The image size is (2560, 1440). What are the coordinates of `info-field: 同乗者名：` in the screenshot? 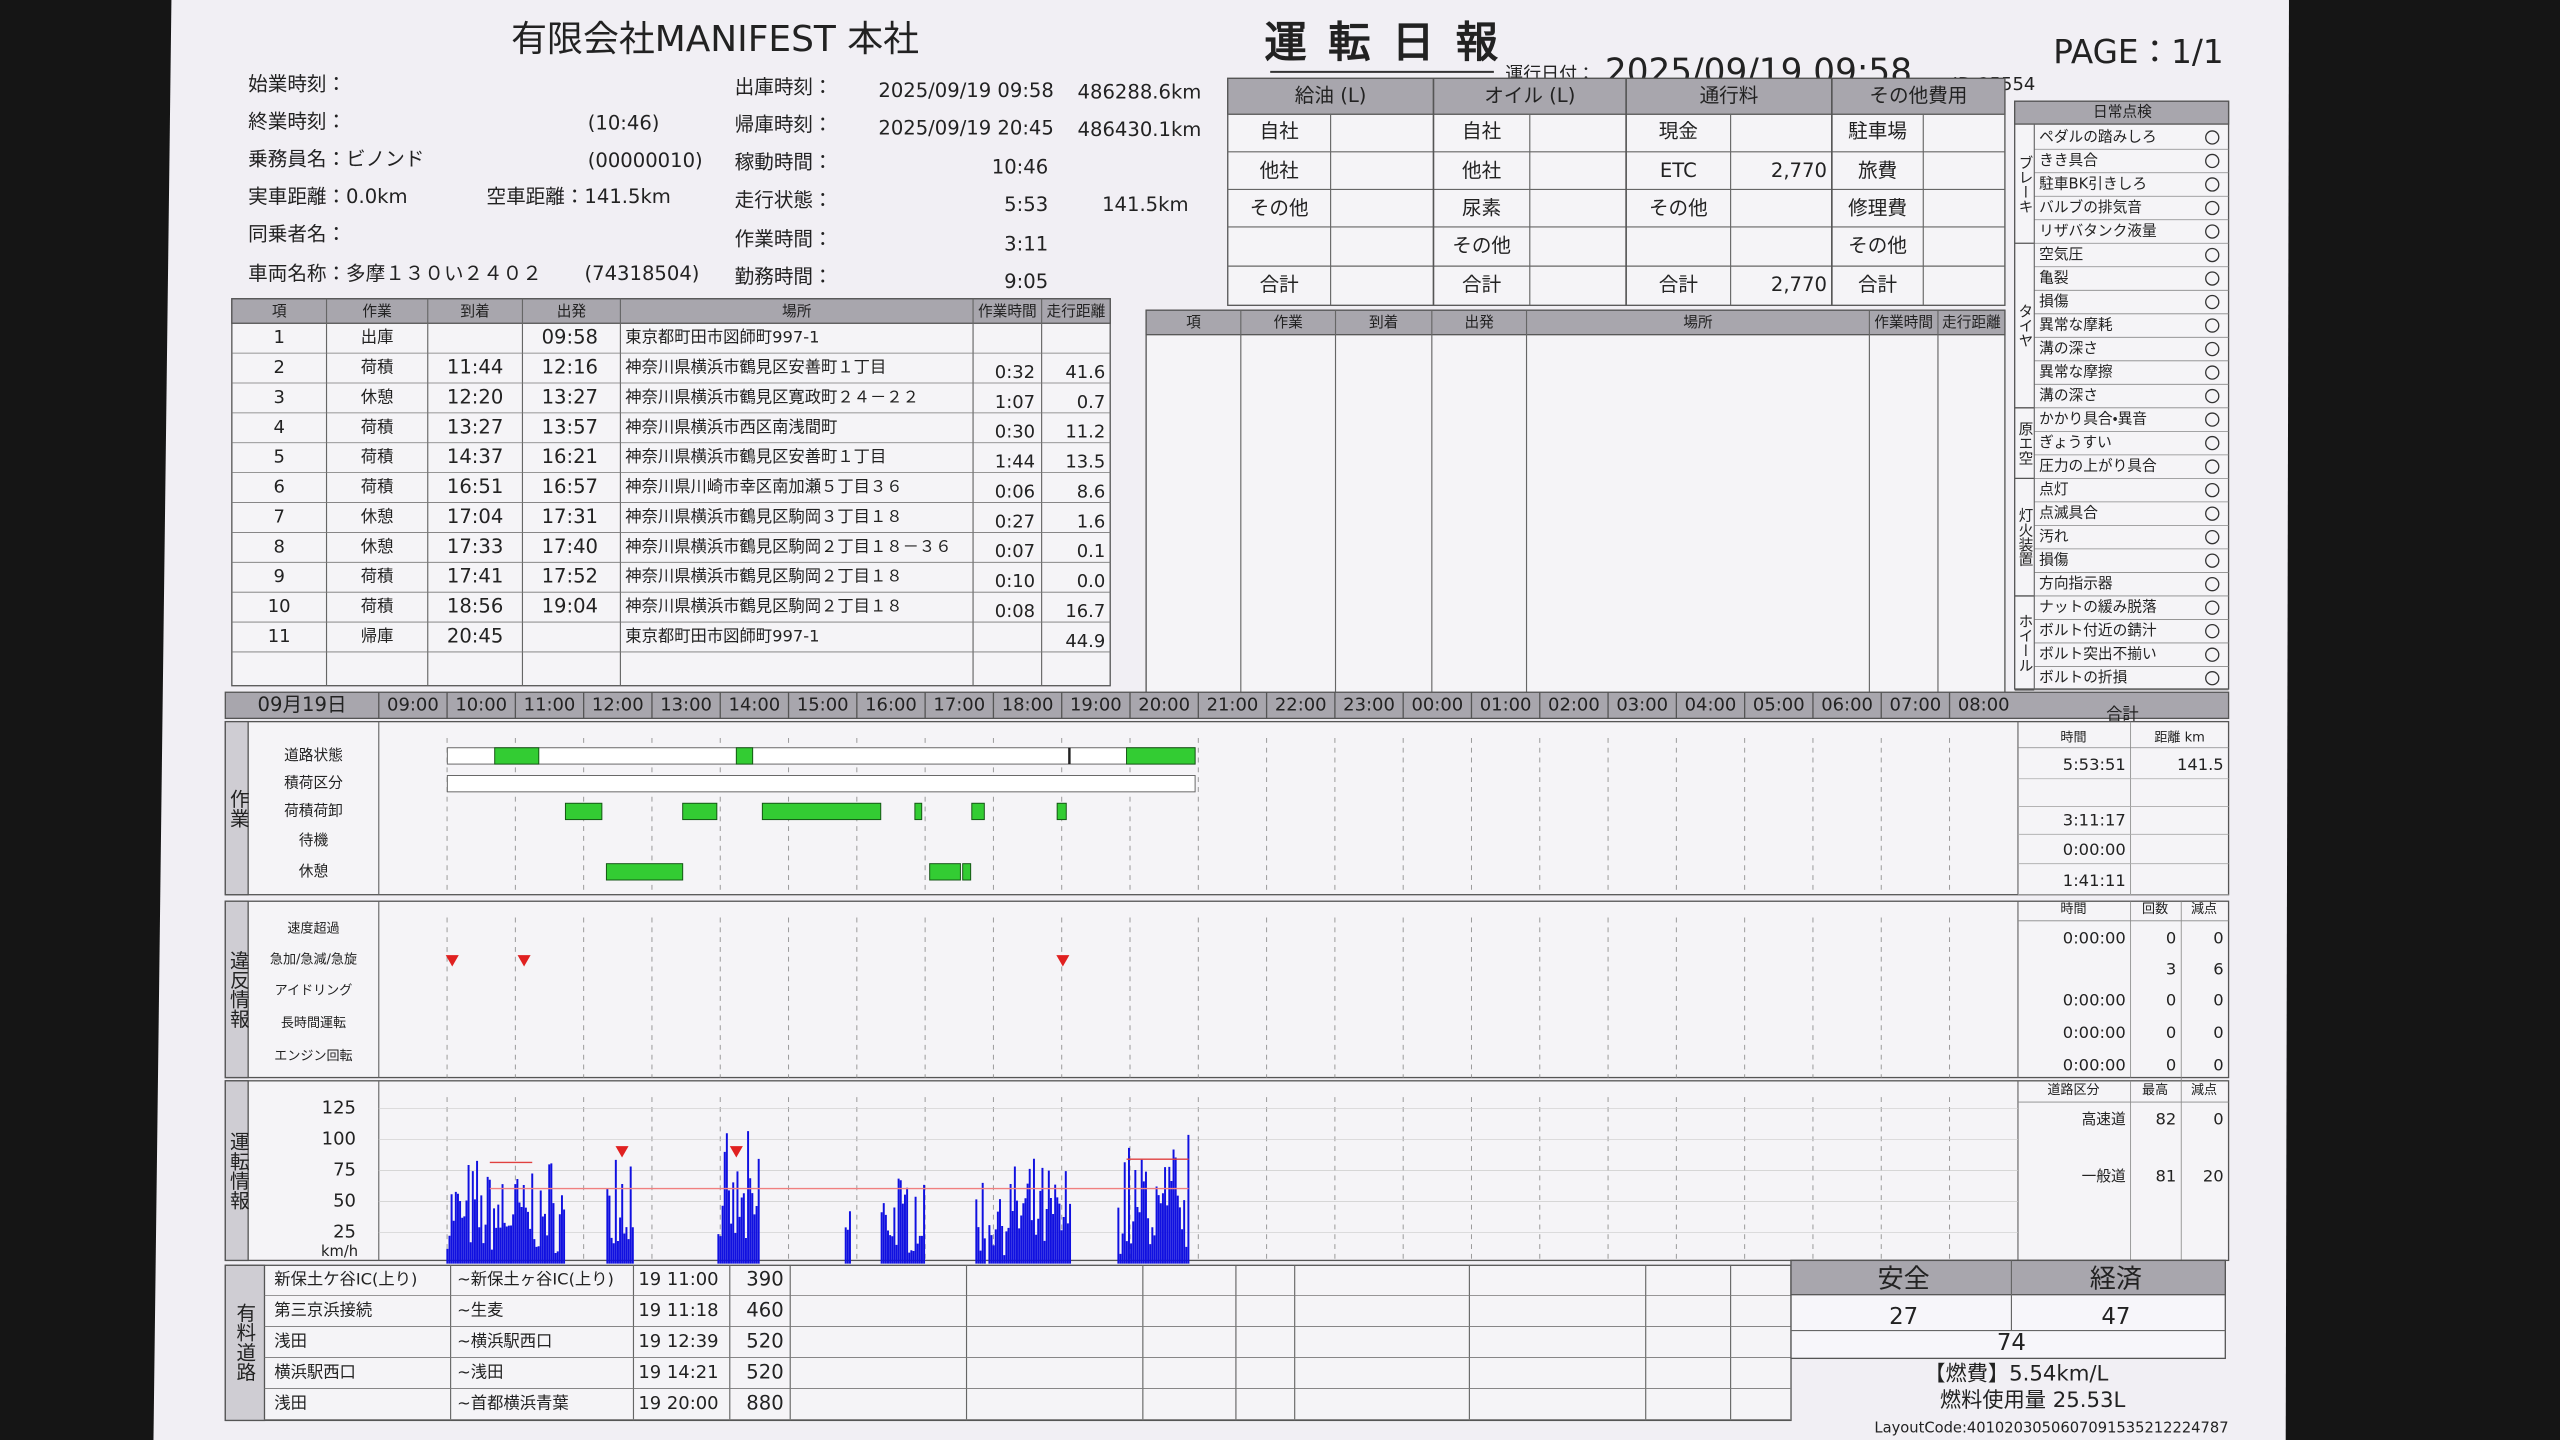 It's located at (297, 234).